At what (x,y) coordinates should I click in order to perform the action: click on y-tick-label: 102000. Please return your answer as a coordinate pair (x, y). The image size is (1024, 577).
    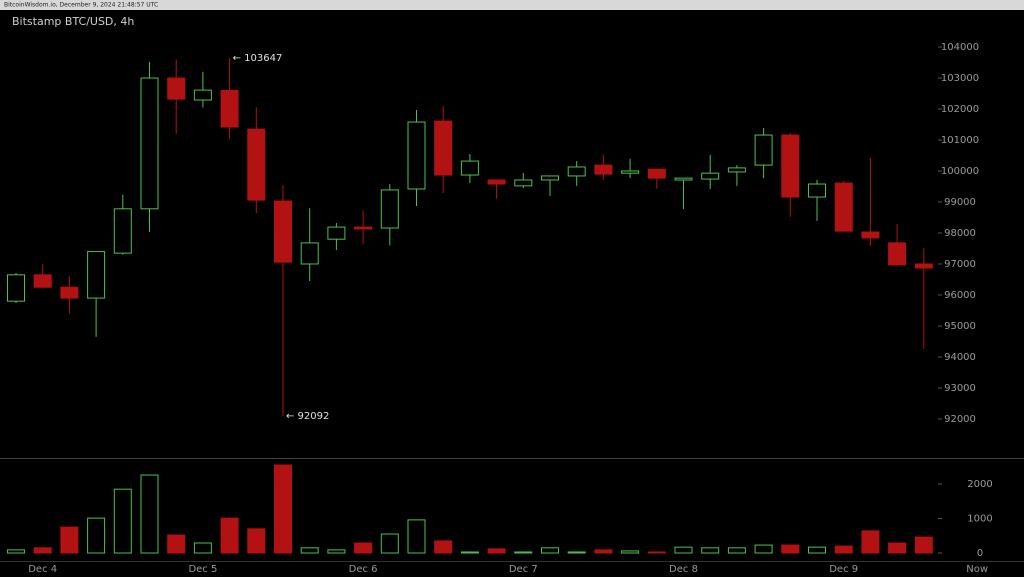
    Looking at the image, I should click on (960, 109).